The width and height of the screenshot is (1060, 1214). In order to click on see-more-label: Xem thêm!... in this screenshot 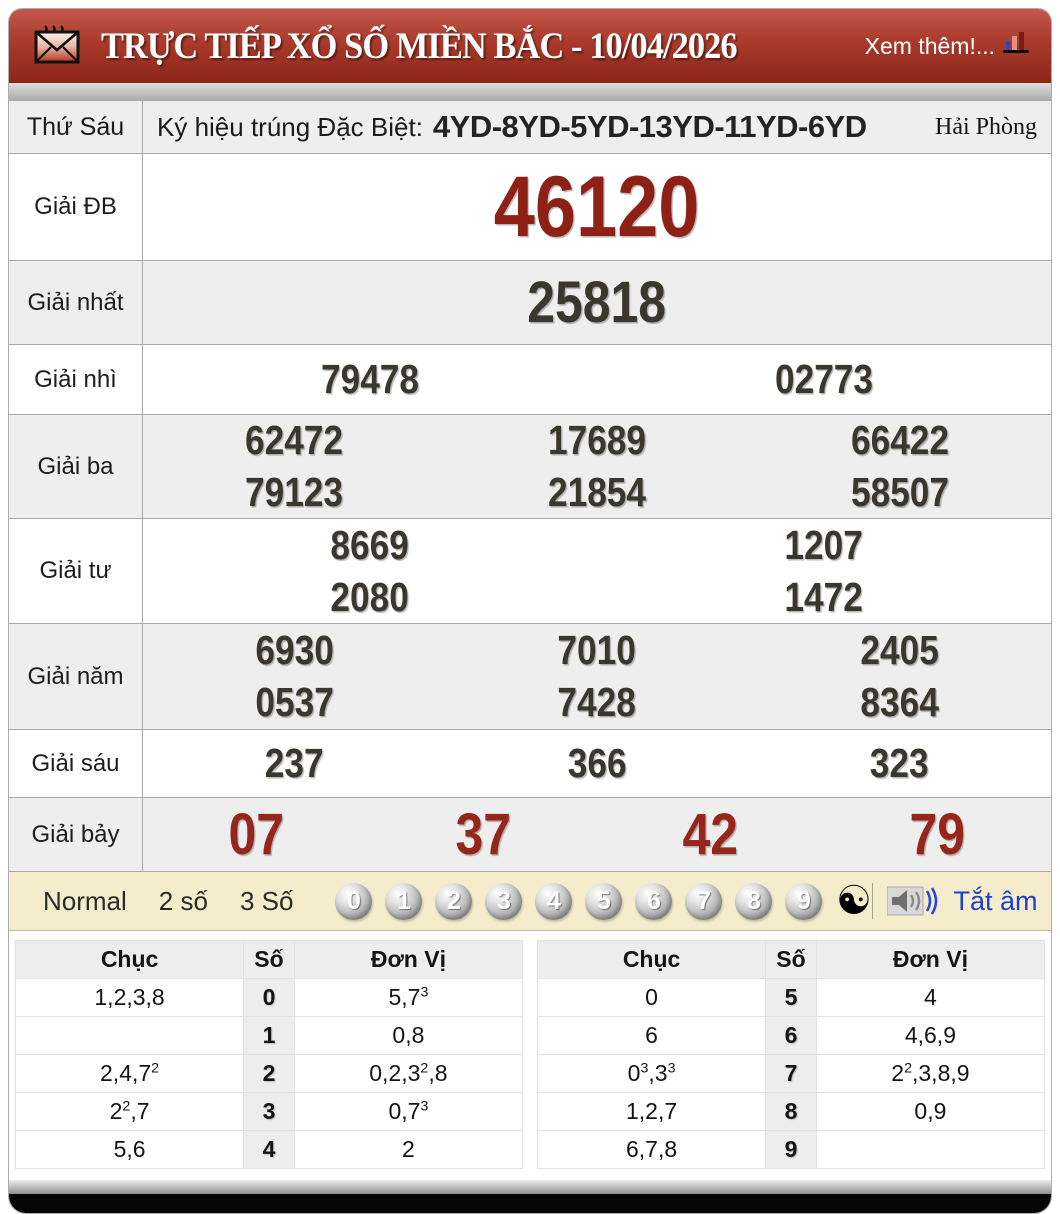, I will do `click(929, 45)`.